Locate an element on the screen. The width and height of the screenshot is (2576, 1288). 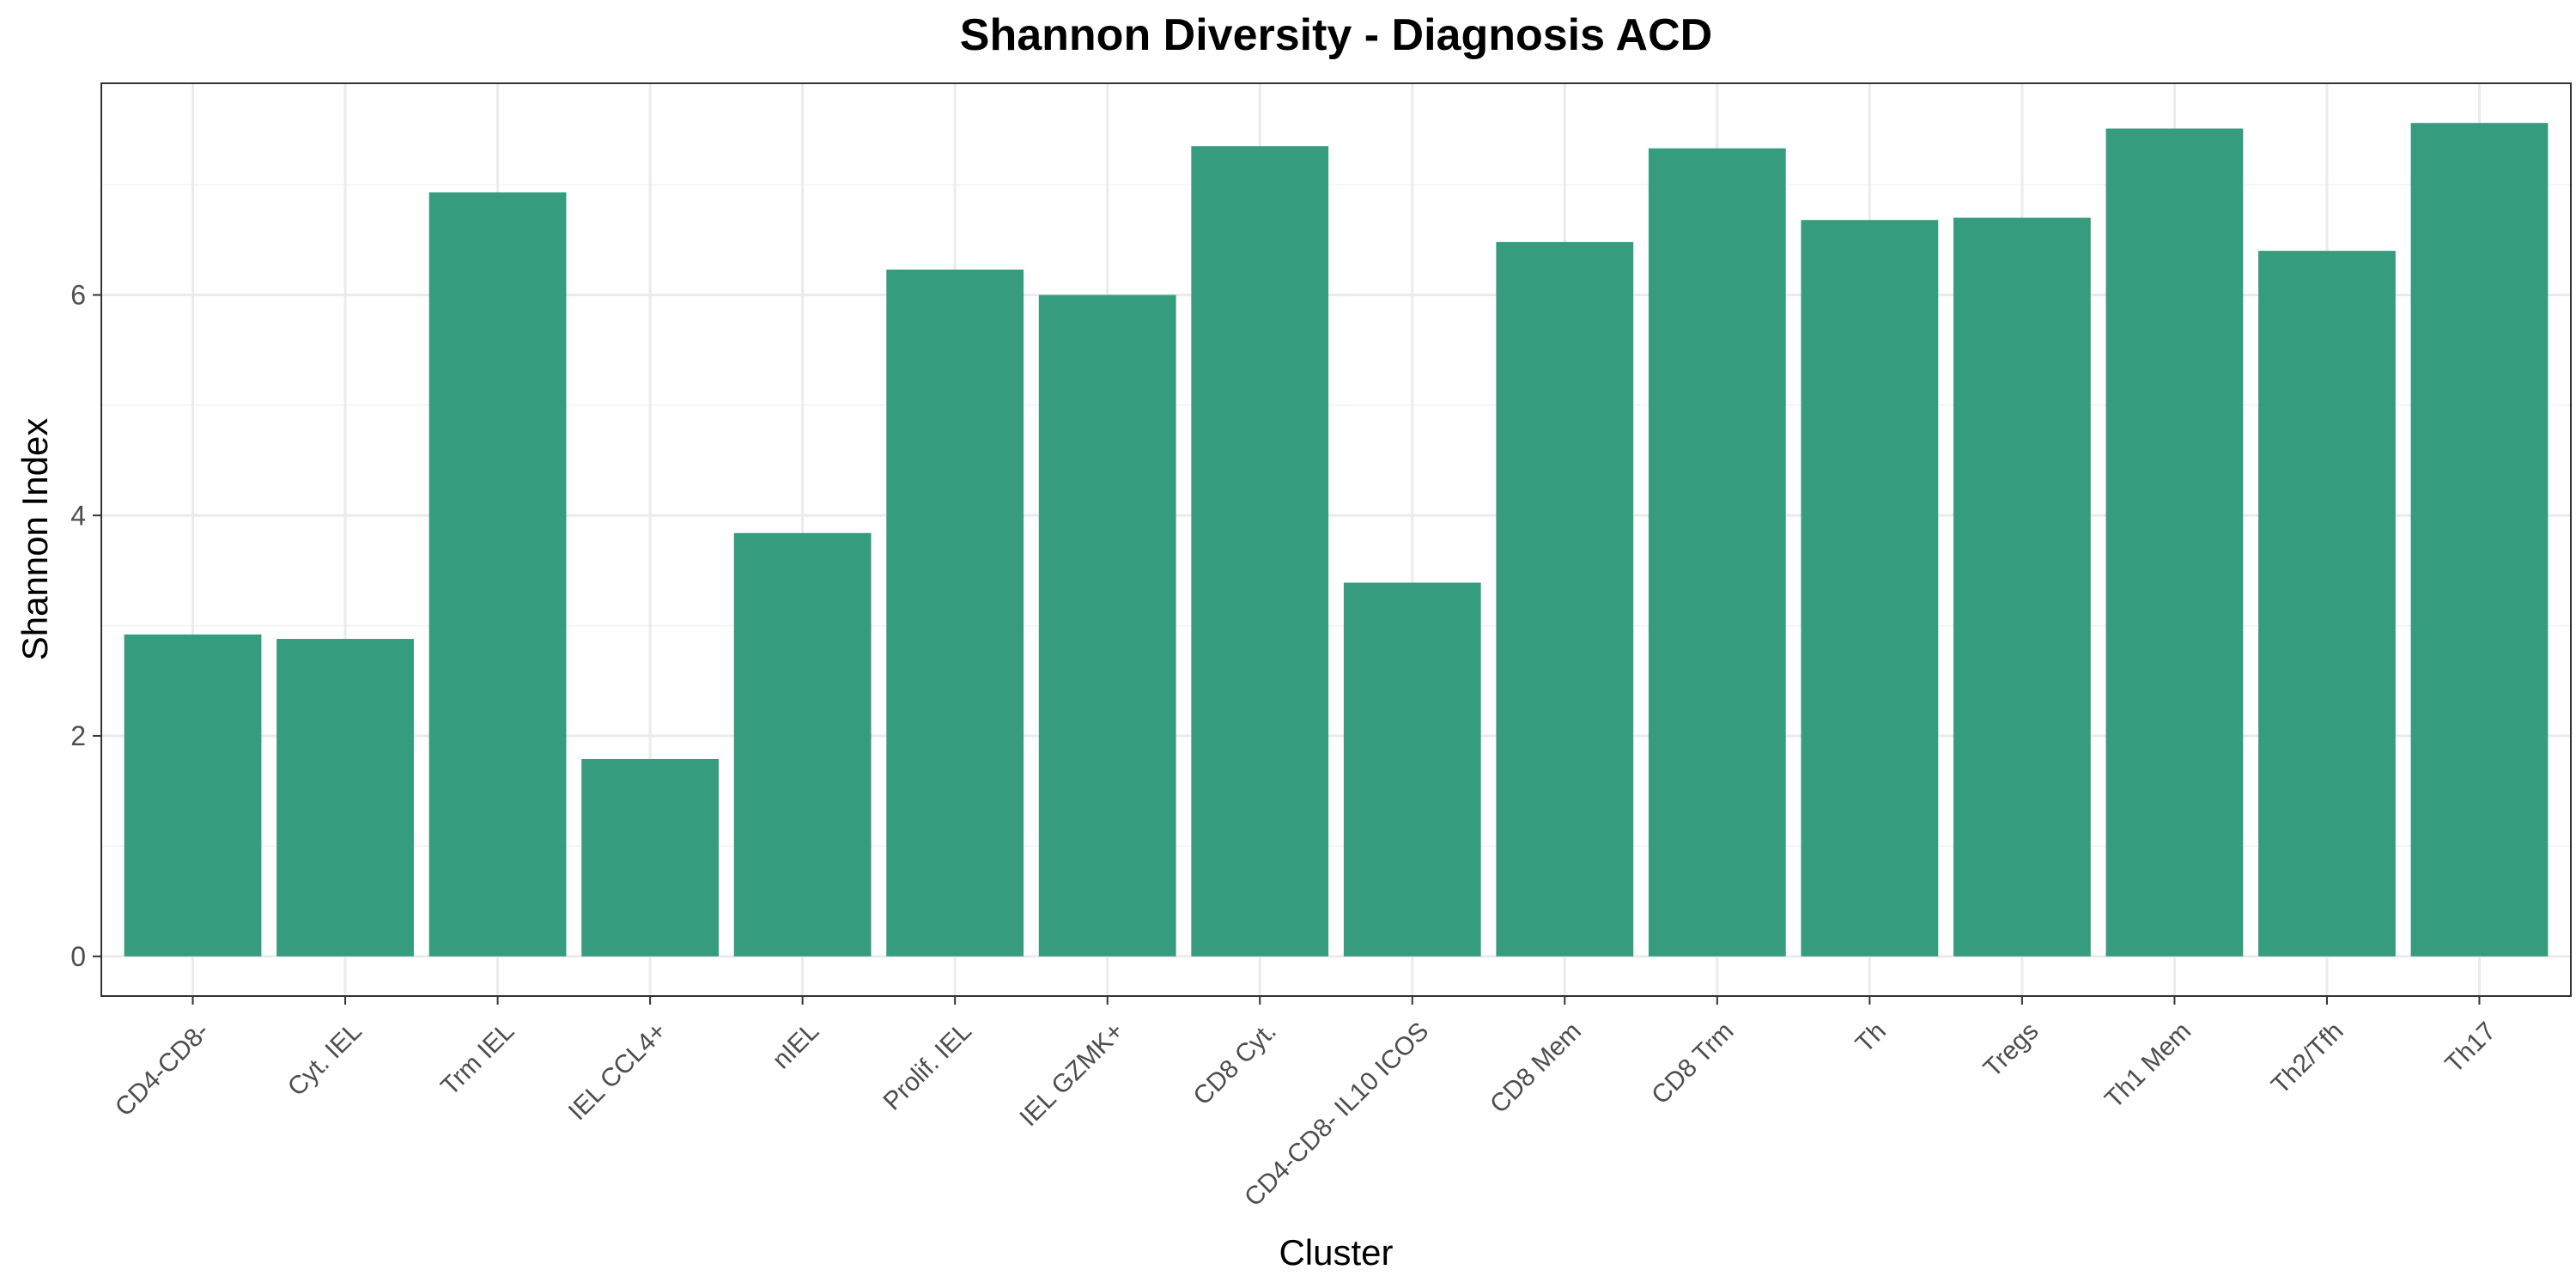
y-tick-label: 0 is located at coordinates (78, 957).